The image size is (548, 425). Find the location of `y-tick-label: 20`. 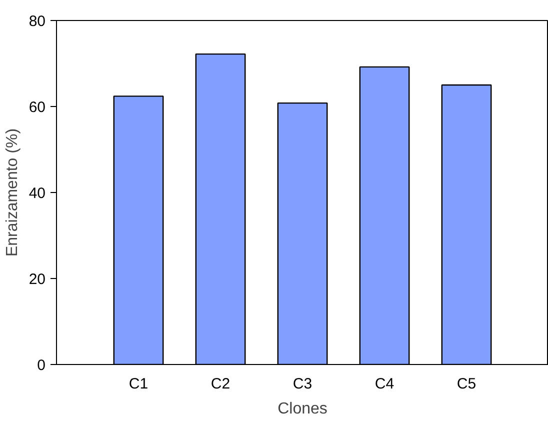

y-tick-label: 20 is located at coordinates (37, 279).